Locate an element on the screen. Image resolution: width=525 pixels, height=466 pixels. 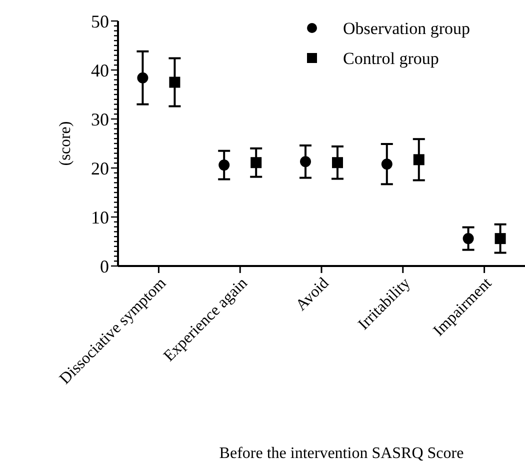
legend-label: Control group is located at coordinates (391, 58).